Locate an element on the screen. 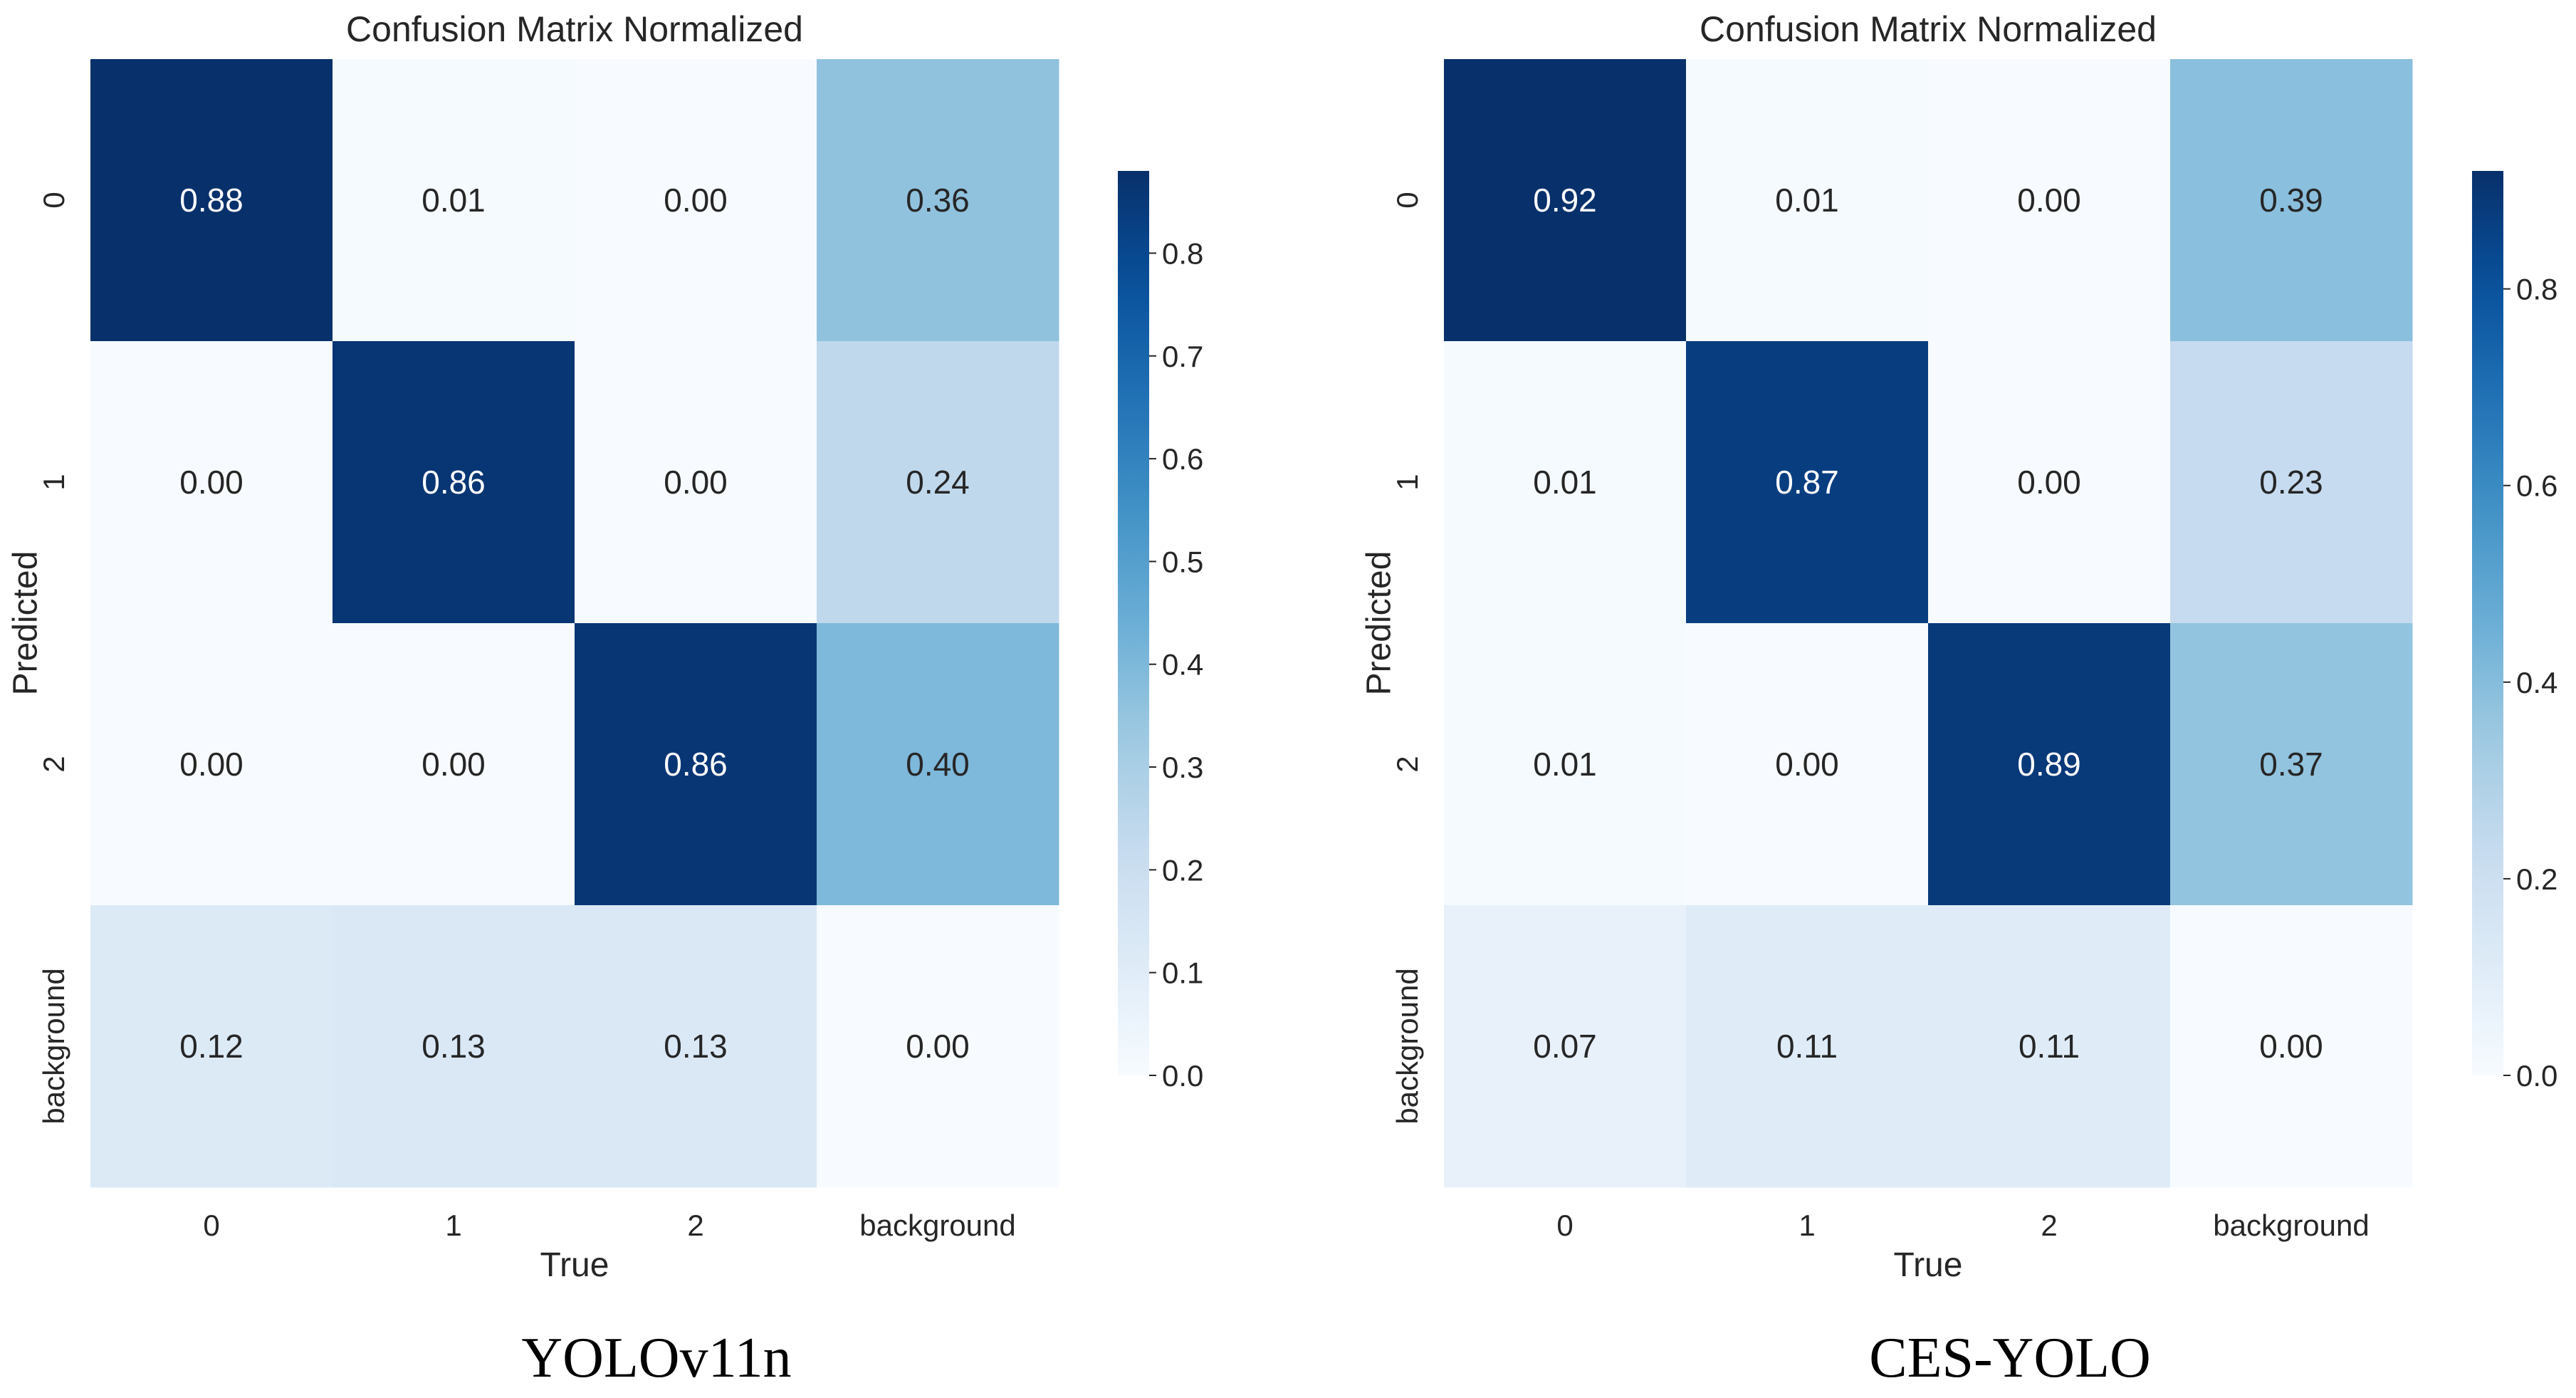 The image size is (2576, 1398). colorbar-tick-label: 0.6 is located at coordinates (2536, 486).